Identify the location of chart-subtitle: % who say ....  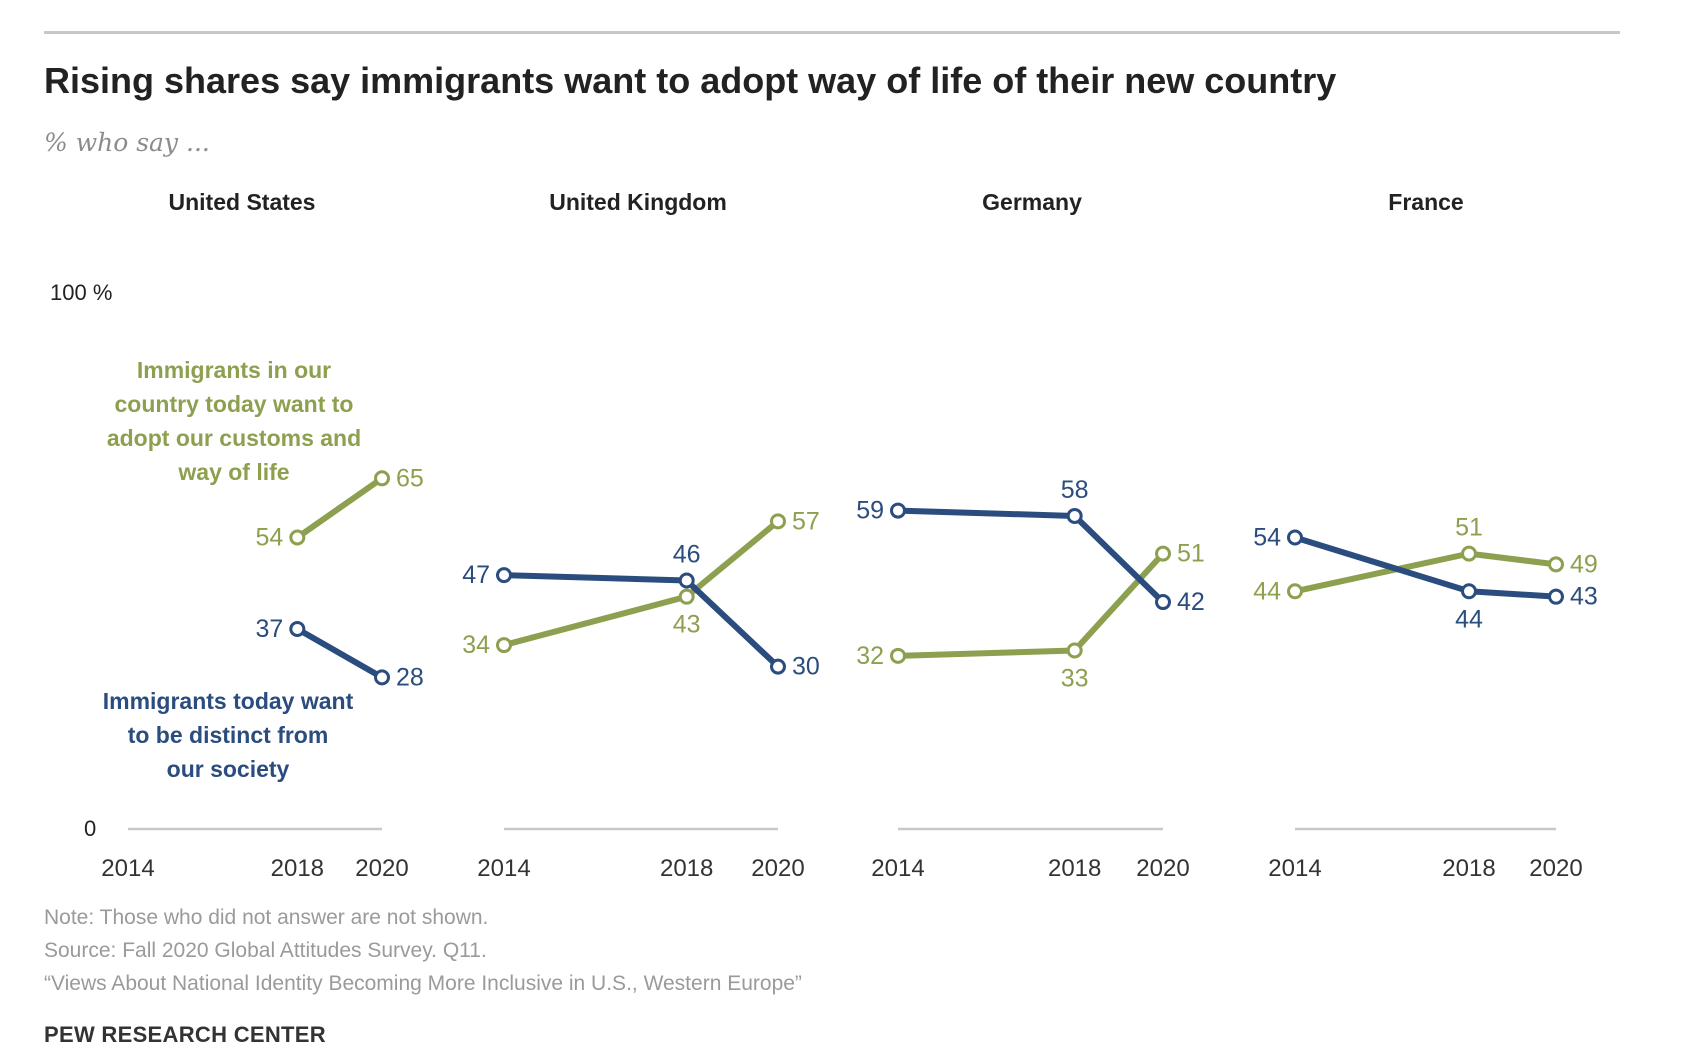
(127, 142).